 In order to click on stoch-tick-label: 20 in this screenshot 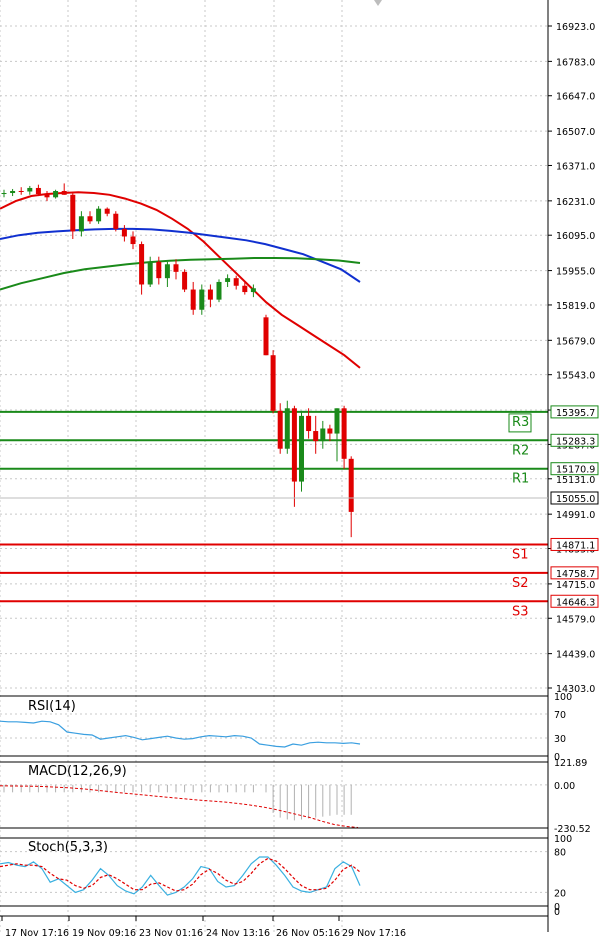, I will do `click(560, 893)`.